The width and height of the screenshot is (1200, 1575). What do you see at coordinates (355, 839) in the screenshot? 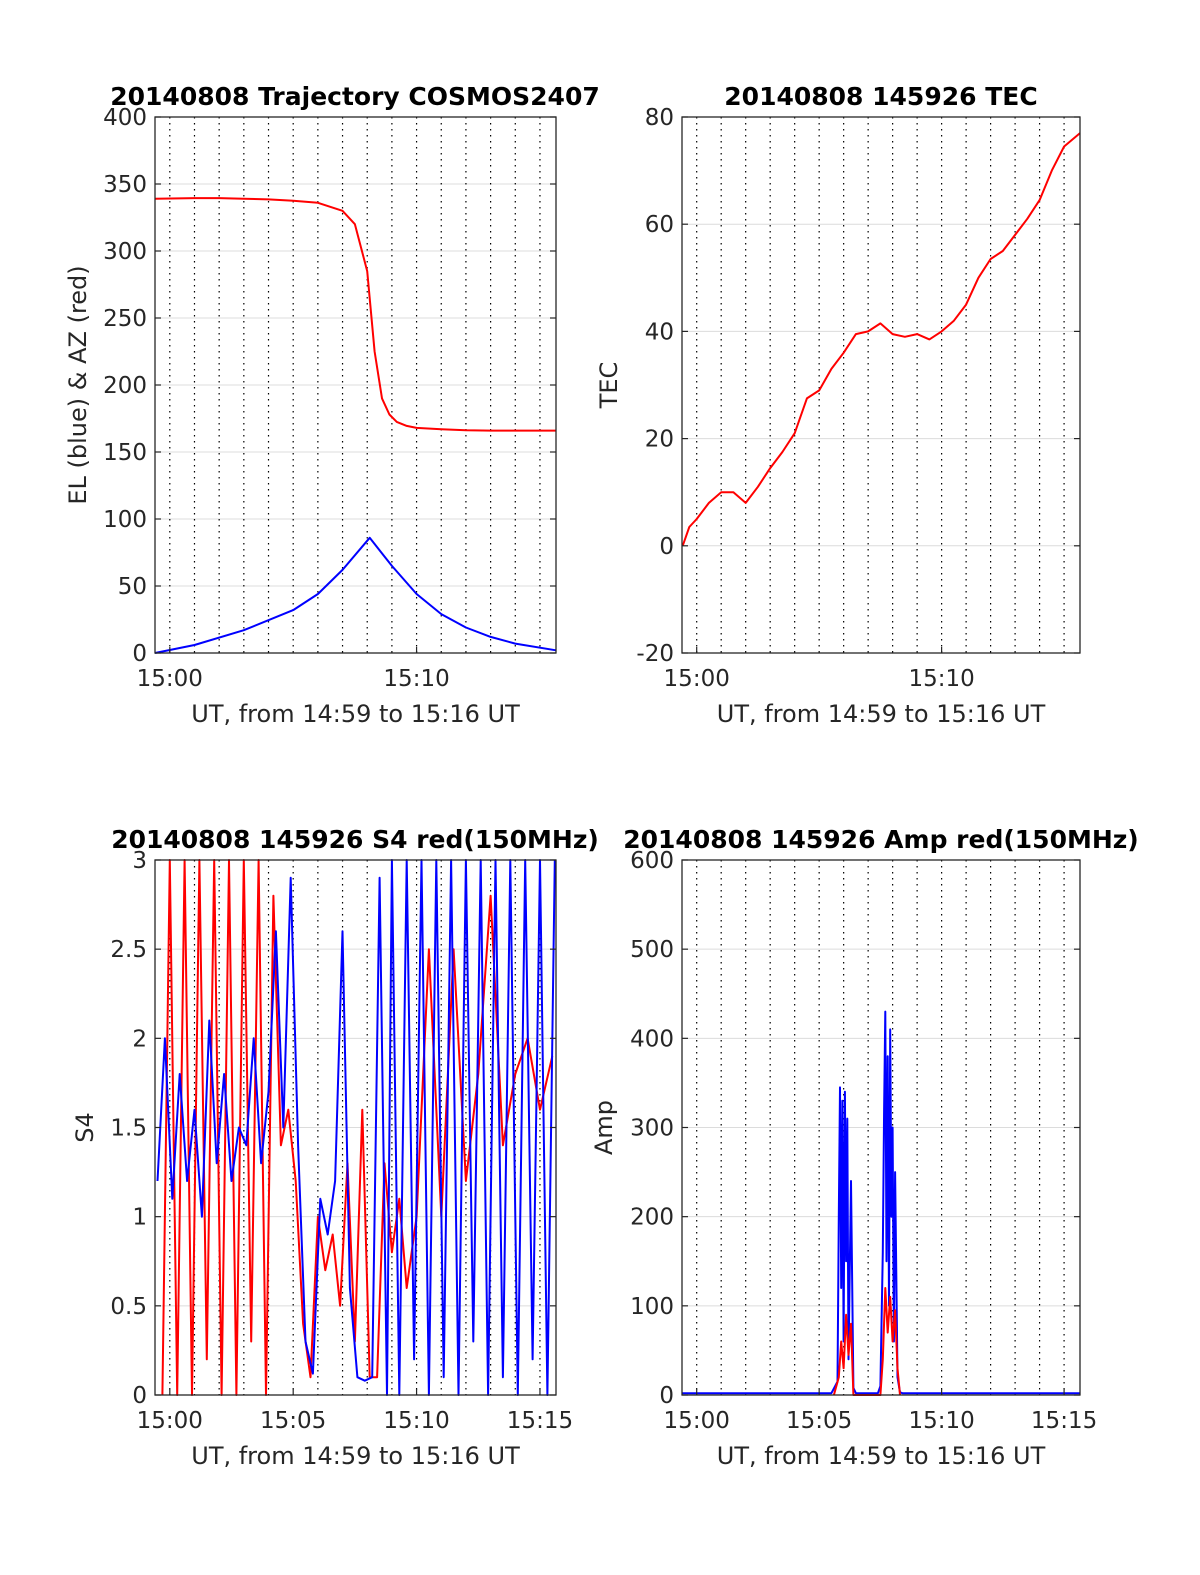
I see `chart-title: 20140808 145926 S4 red(150MHz)` at bounding box center [355, 839].